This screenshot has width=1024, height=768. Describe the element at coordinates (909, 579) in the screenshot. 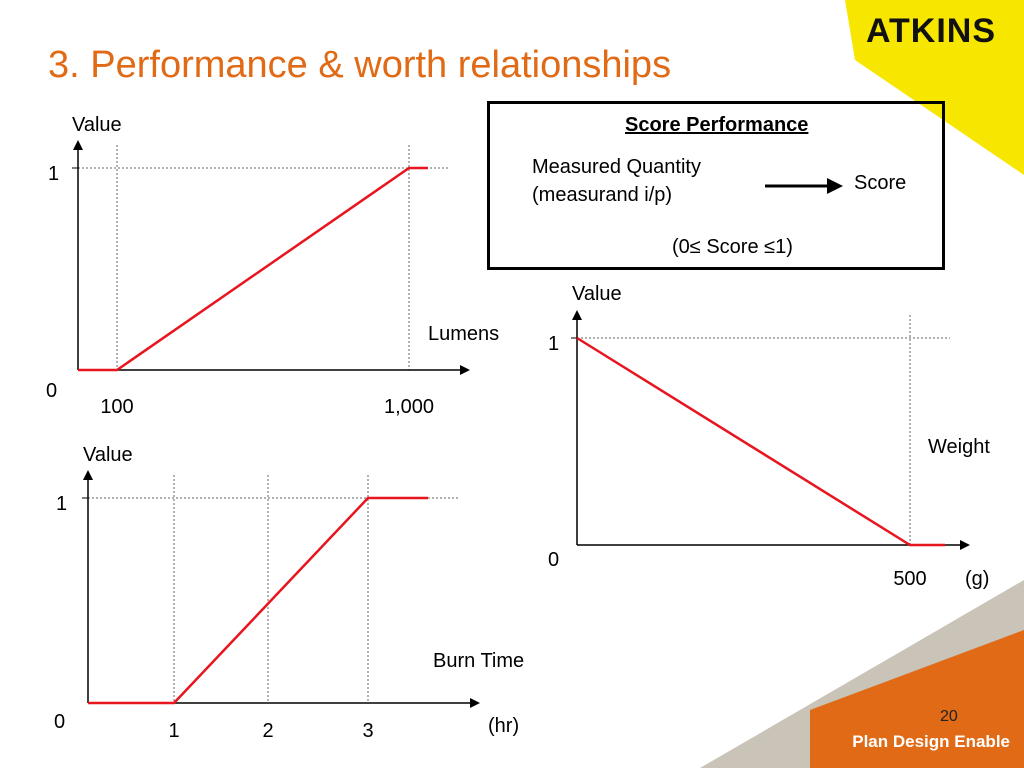

I see `x-tick-label: 500` at that location.